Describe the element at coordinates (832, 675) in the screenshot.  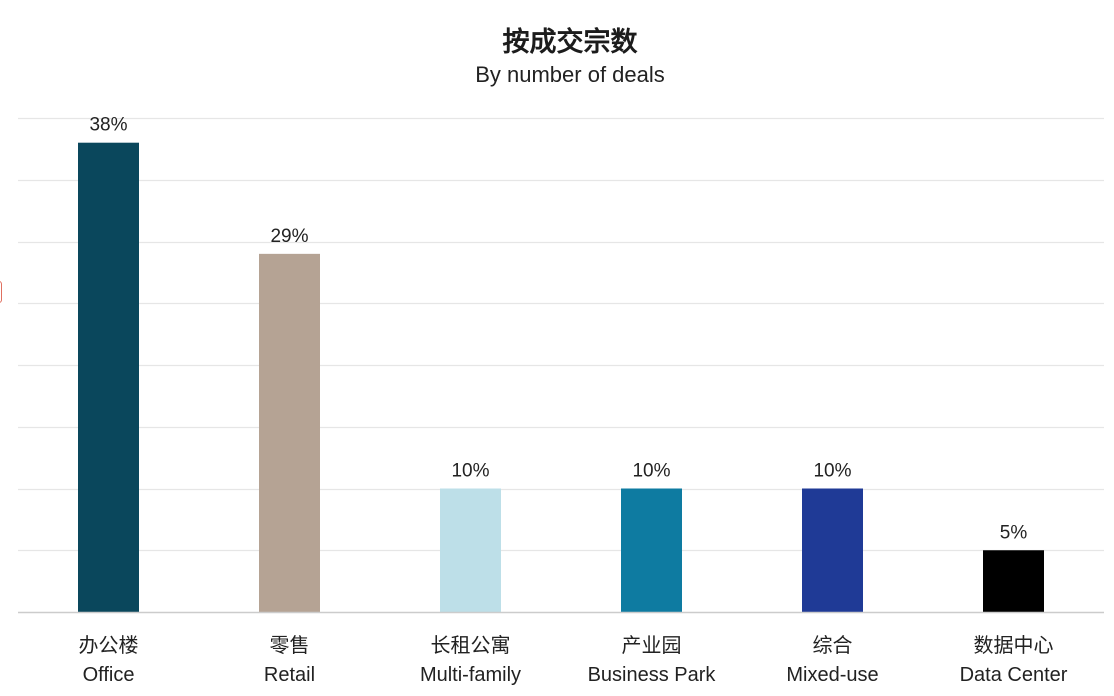
I see `x-tick-label-en: Mixed-use` at that location.